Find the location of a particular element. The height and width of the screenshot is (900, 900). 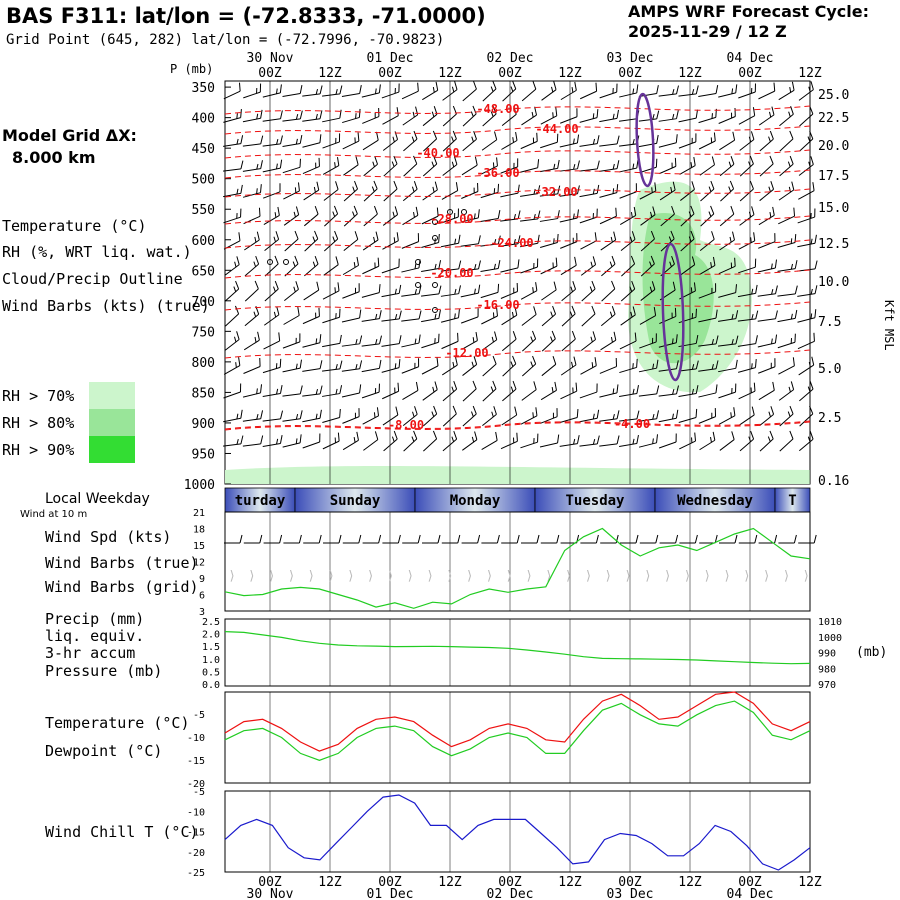

pressure-tick-label: 450 is located at coordinates (203, 149).